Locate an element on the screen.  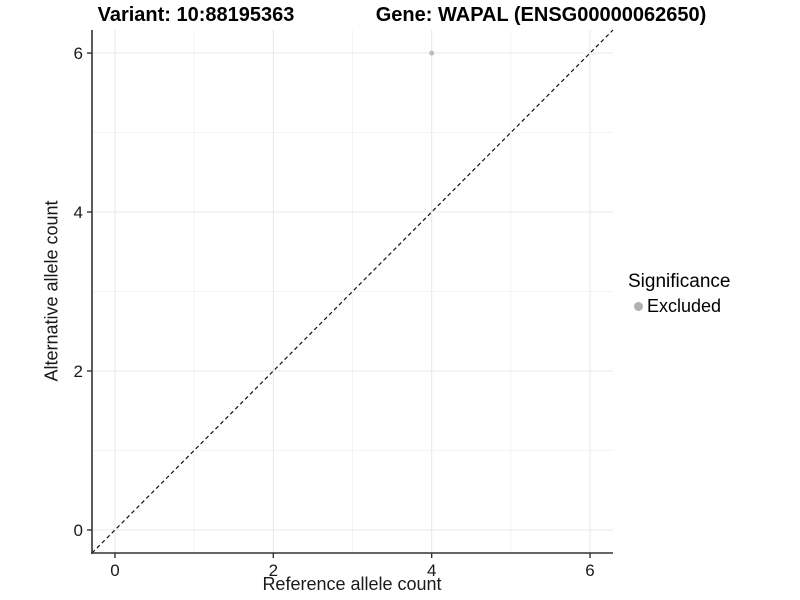
legend: Significance Excluded is located at coordinates (679, 294).